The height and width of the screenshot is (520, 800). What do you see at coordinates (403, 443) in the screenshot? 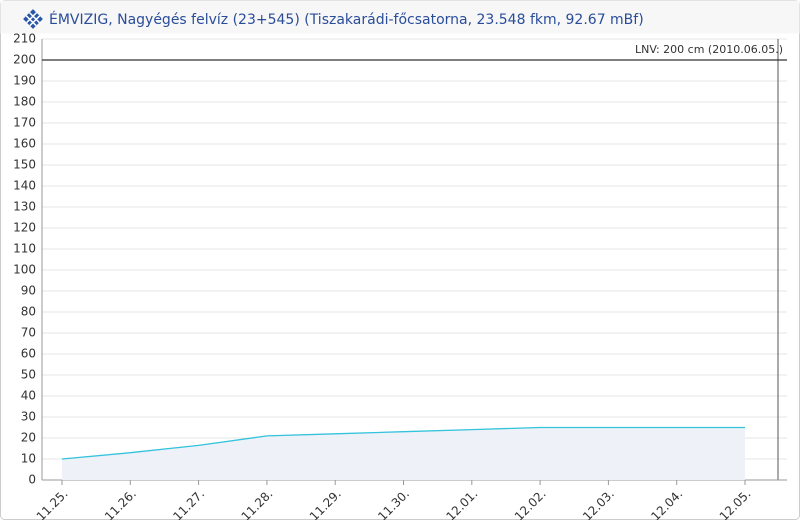
I see `series-line` at bounding box center [403, 443].